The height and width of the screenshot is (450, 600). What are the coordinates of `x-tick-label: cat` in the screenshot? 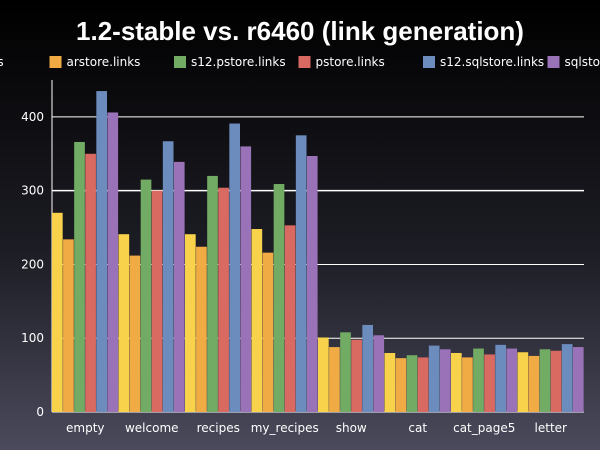 It's located at (417, 428).